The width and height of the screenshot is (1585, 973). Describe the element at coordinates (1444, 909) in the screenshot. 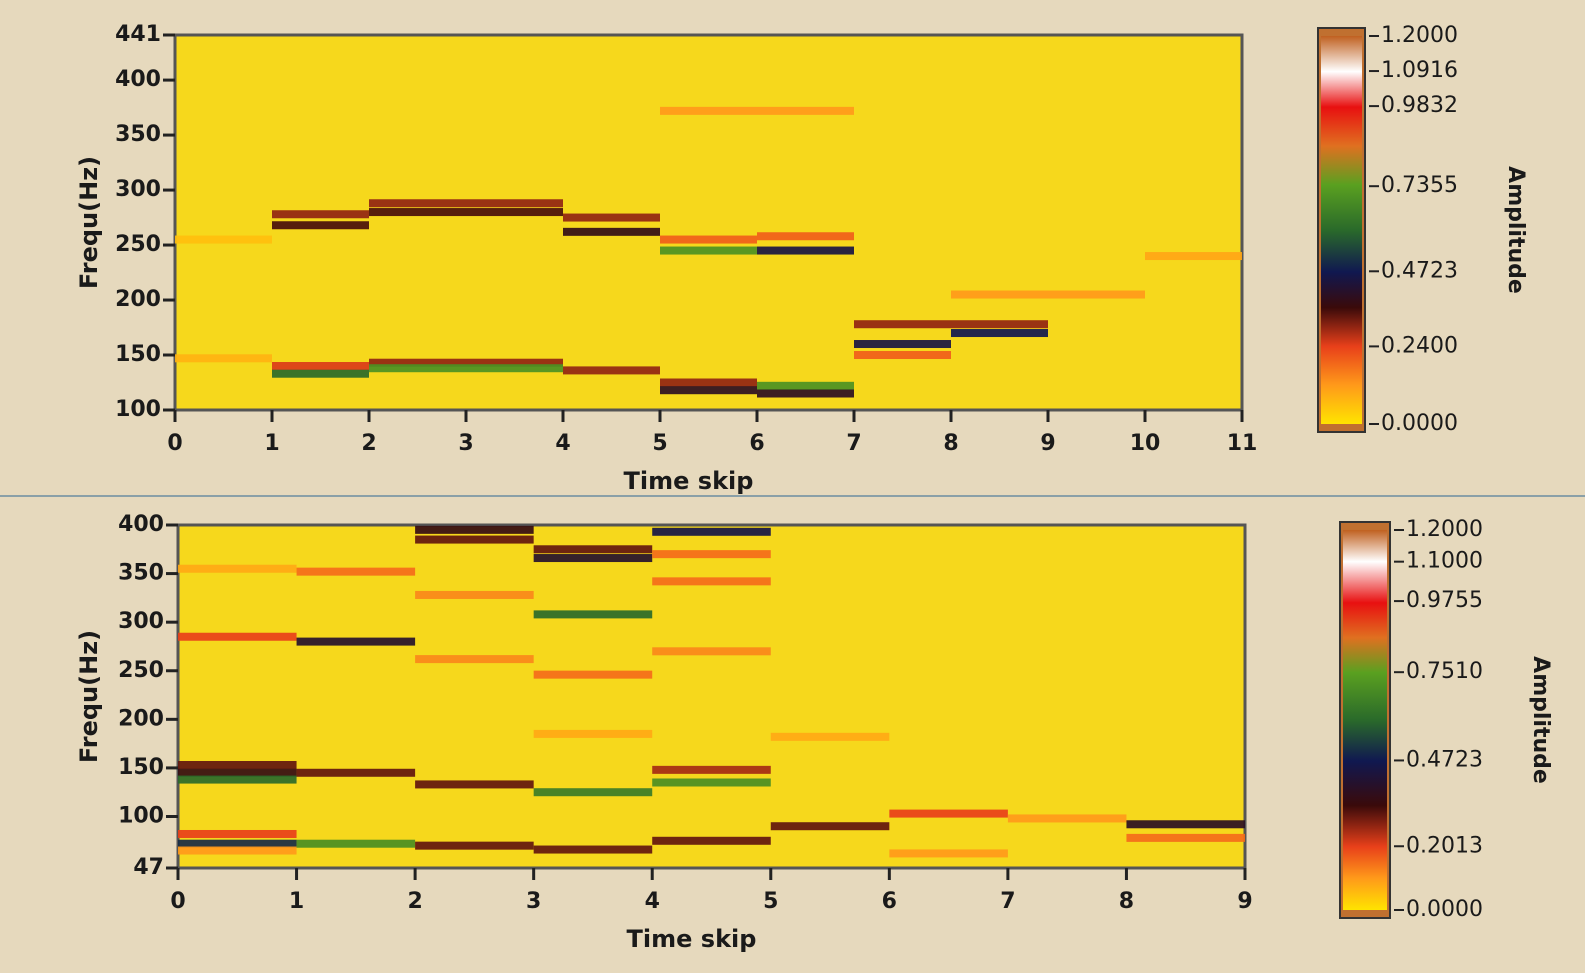

I see `colorbar-tick-label: 0.0000` at that location.